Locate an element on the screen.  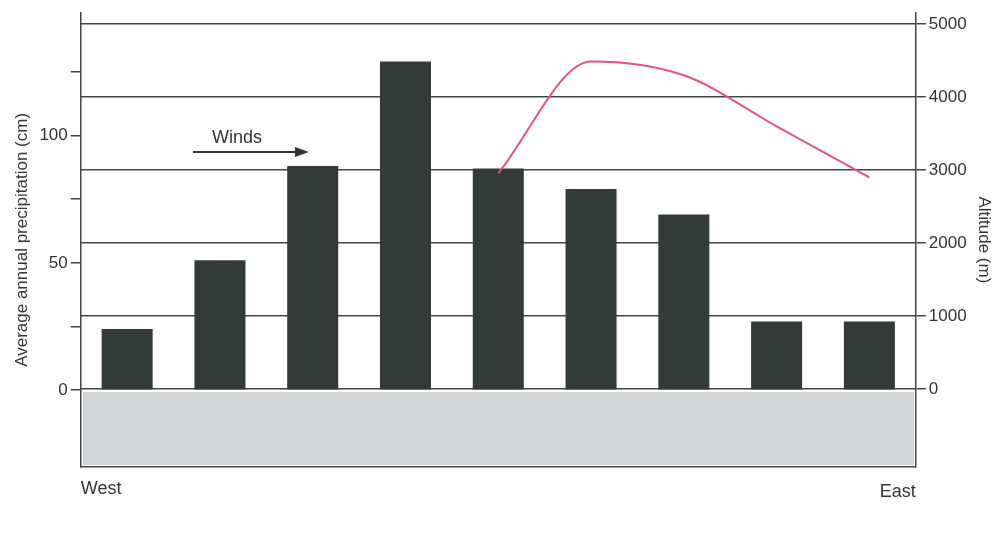
y2-tick-label: 4000 is located at coordinates (947, 96).